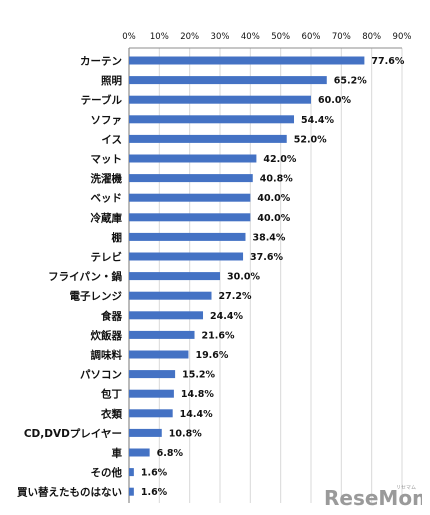 The image size is (430, 515). What do you see at coordinates (107, 472) in the screenshot?
I see `category-label: その他` at bounding box center [107, 472].